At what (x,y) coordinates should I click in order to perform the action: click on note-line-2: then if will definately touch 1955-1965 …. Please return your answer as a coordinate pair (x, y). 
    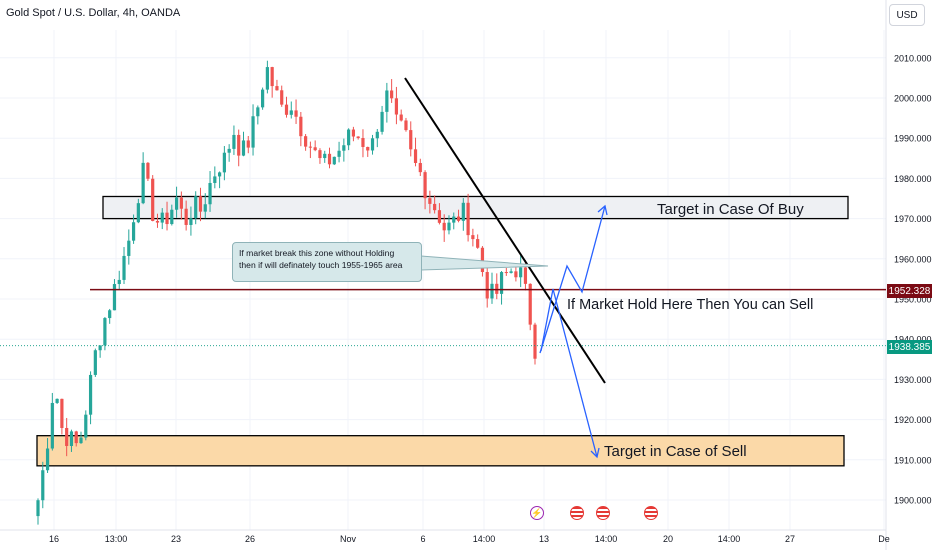
    Looking at the image, I should click on (321, 265).